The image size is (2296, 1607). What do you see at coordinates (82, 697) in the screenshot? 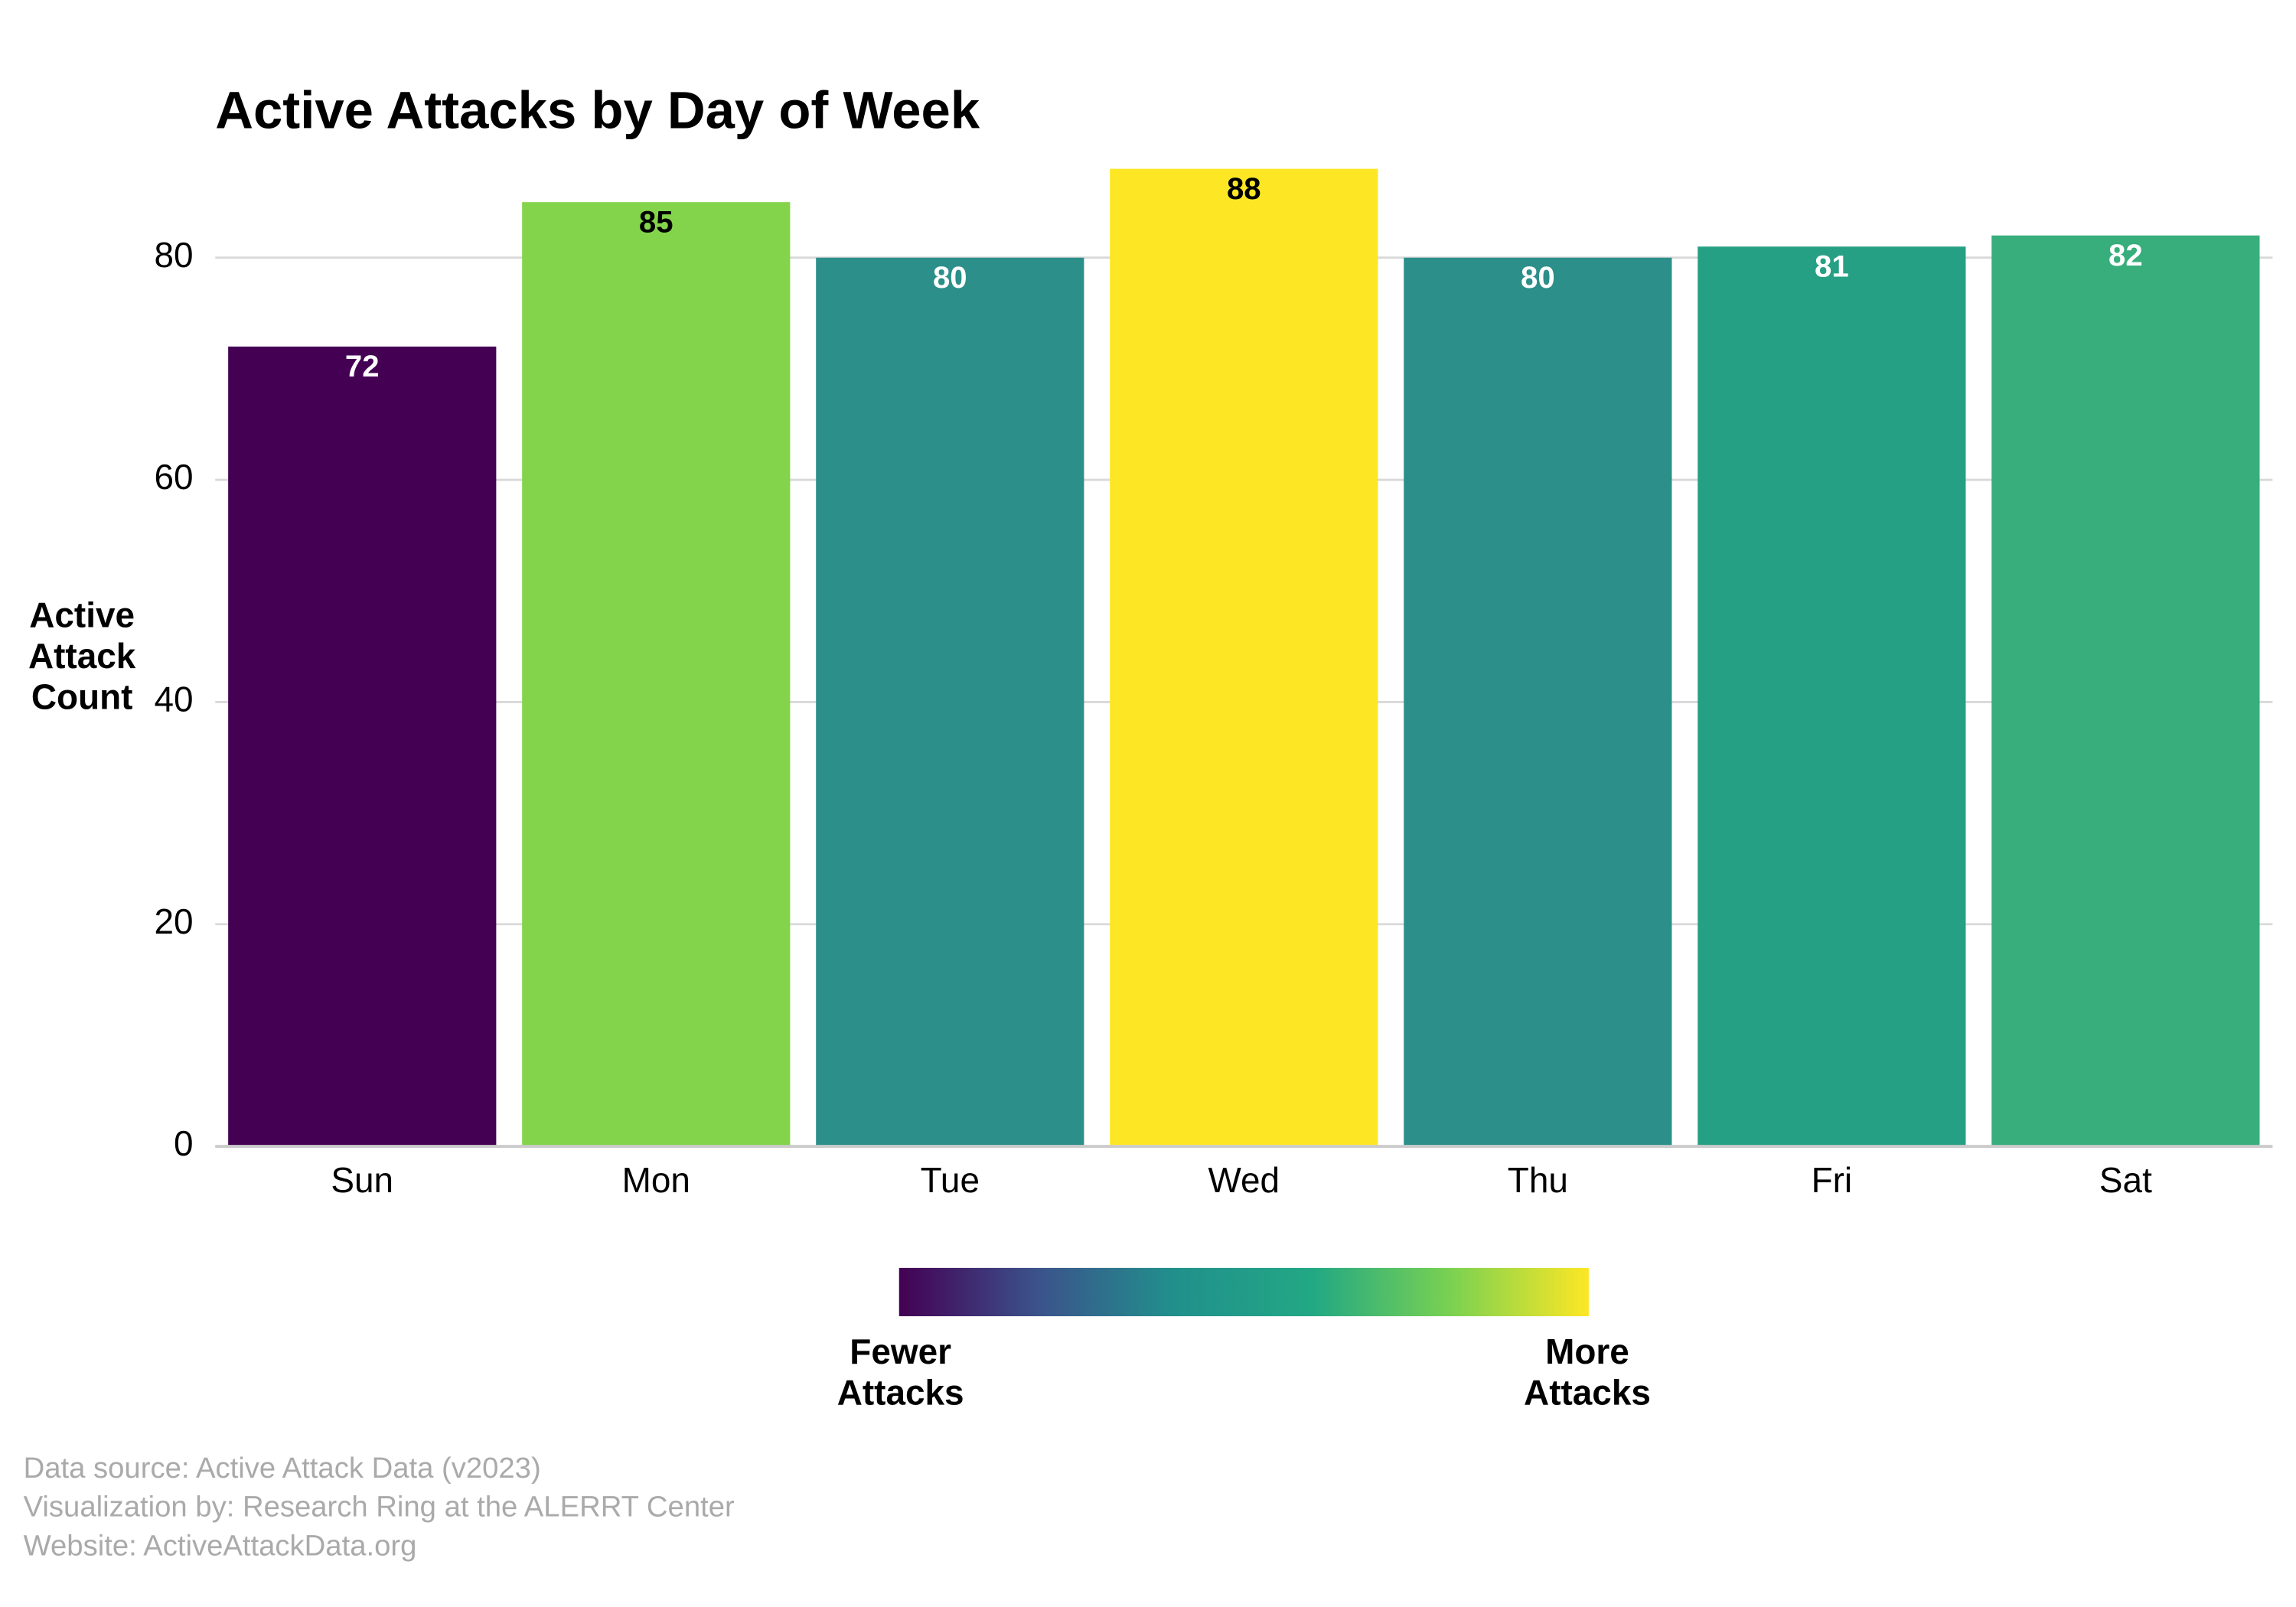
I see `y-axis-title: Count` at bounding box center [82, 697].